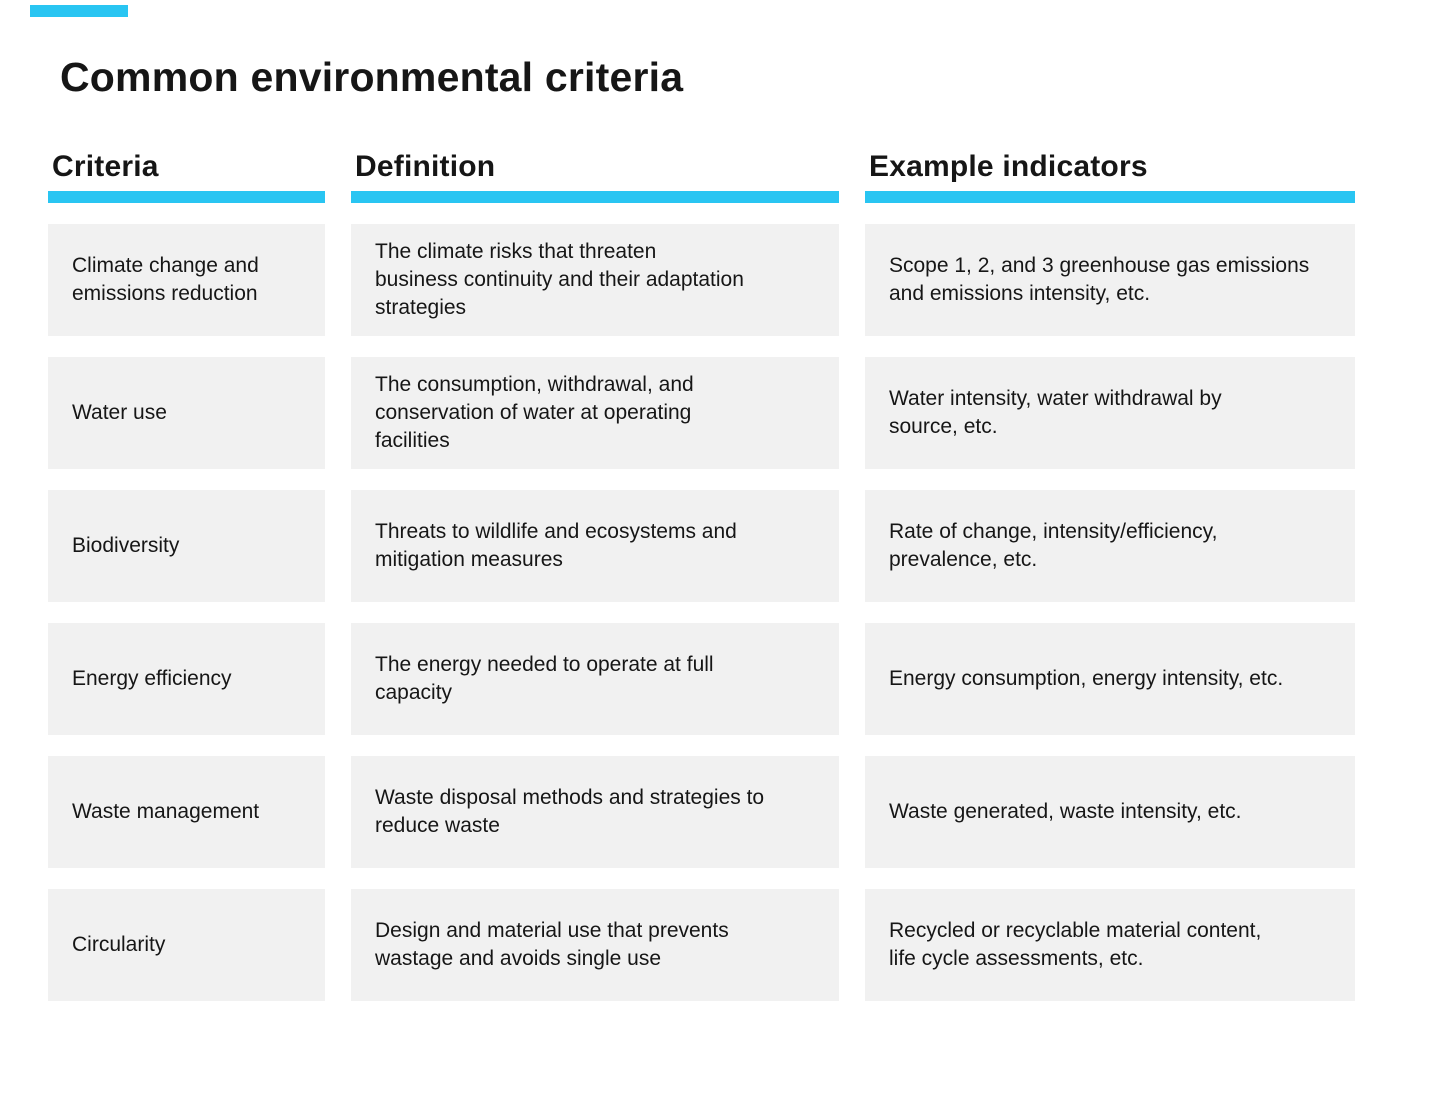 This screenshot has width=1440, height=1100. Describe the element at coordinates (79, 11) in the screenshot. I see `brand-accent-bar` at that location.